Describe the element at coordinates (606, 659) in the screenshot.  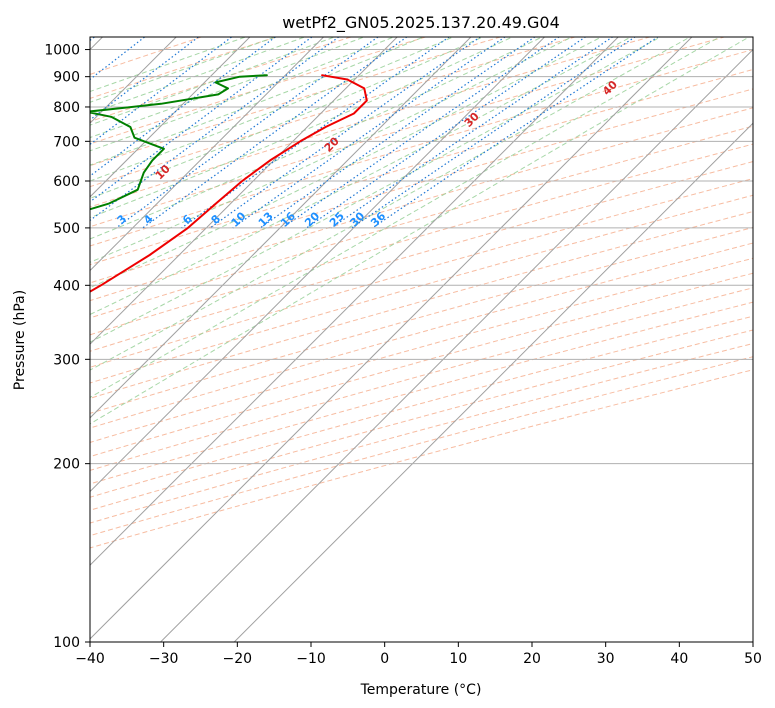
I see `x-tick-label: 30` at that location.